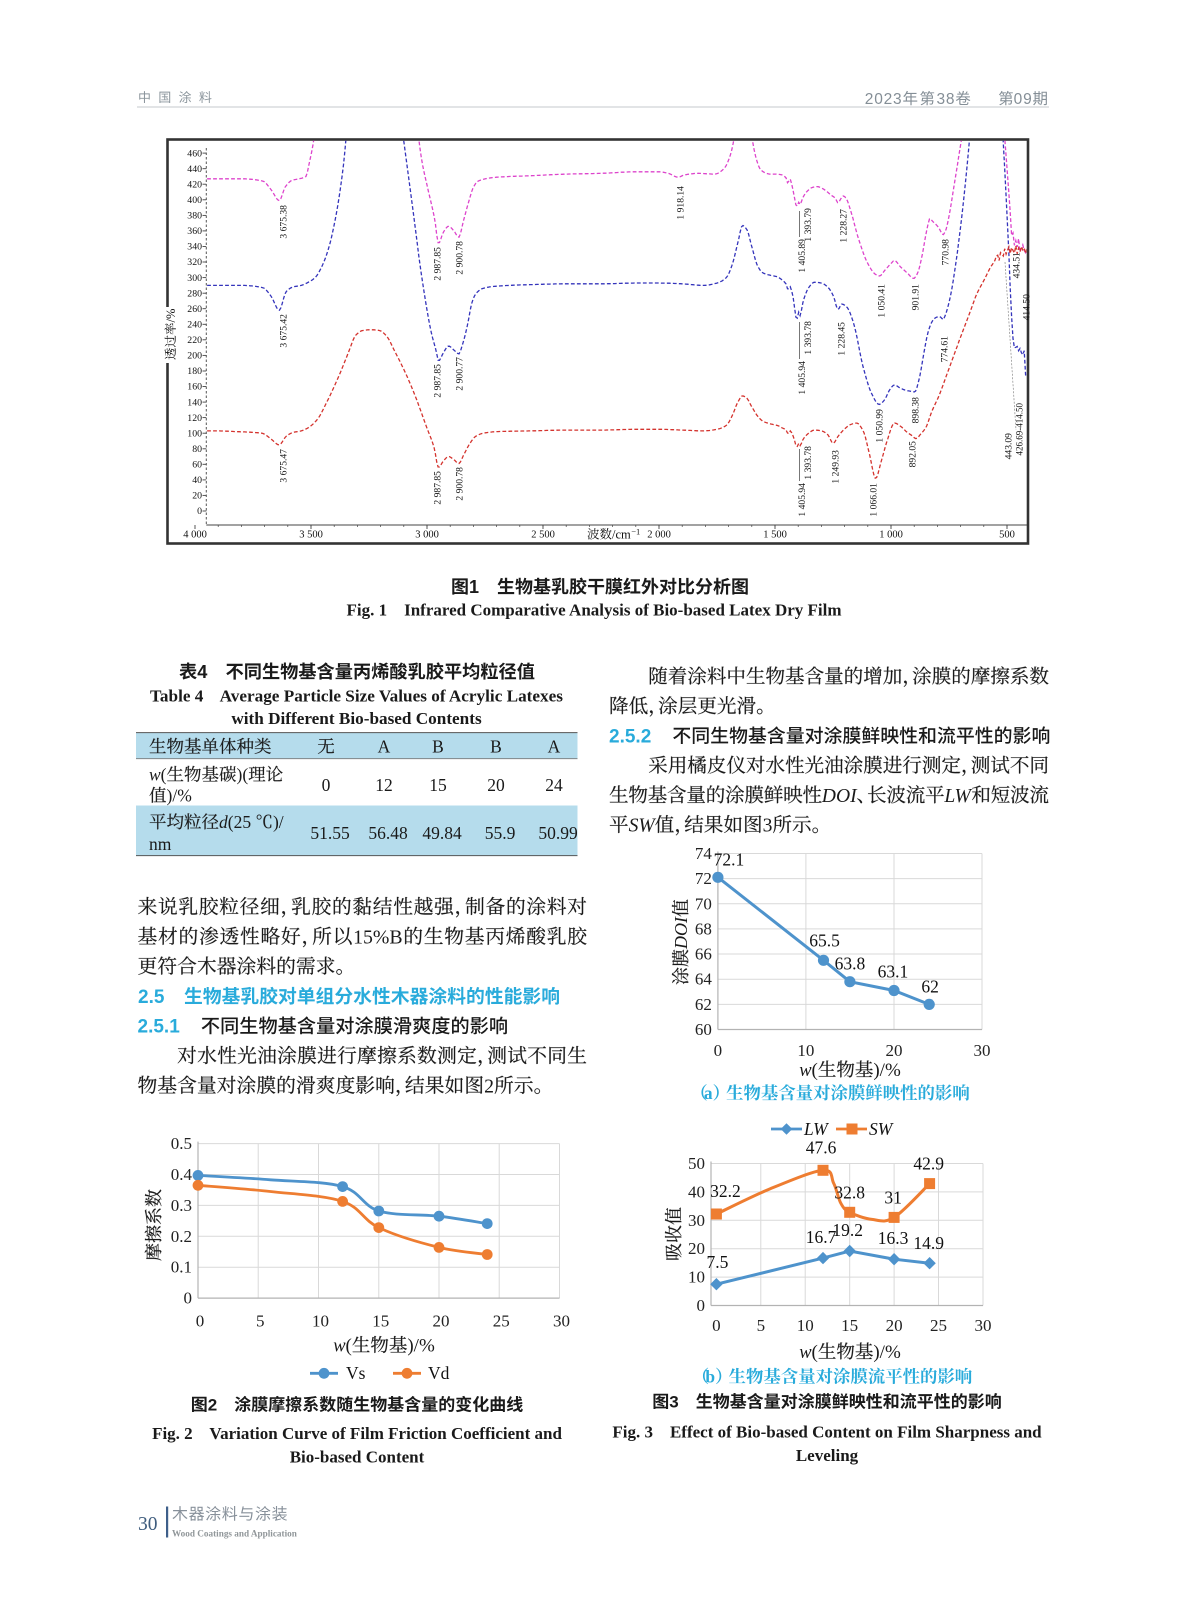 The image size is (1187, 1605). What do you see at coordinates (194, 340) in the screenshot?
I see `svg-text: 220` at bounding box center [194, 340].